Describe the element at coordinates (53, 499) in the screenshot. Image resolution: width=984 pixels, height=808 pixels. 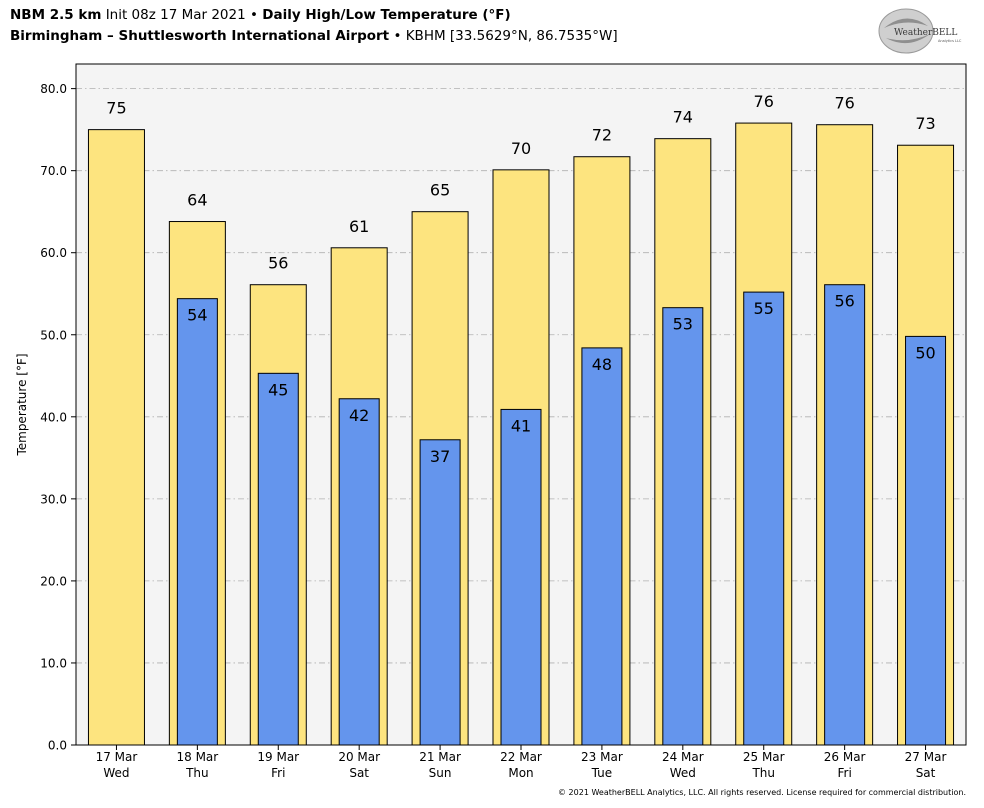
I see `y-tick-label: 30.0` at that location.